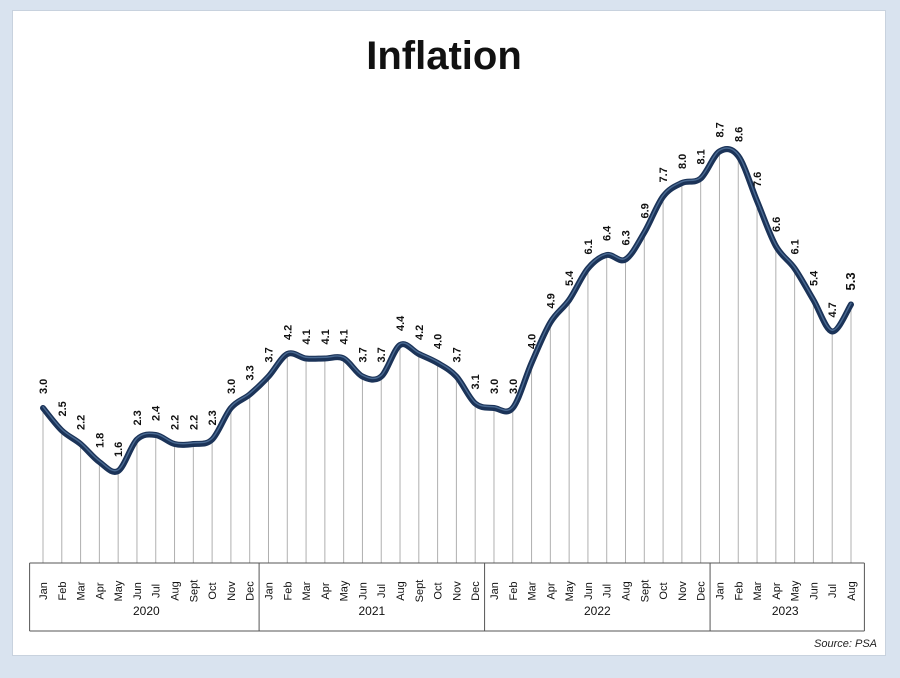  What do you see at coordinates (371, 611) in the screenshot?
I see `year-label: 2021` at bounding box center [371, 611].